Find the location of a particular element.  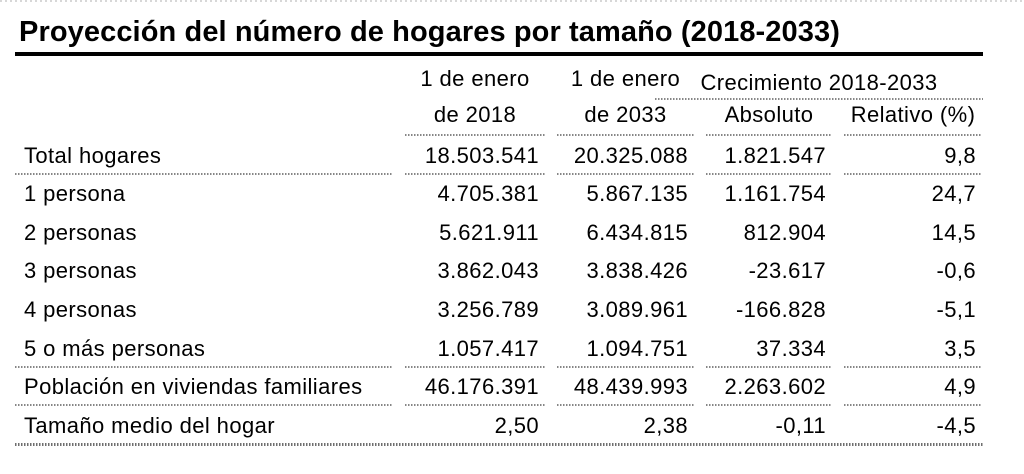

cell-relativo: 3,5 is located at coordinates (913, 352).